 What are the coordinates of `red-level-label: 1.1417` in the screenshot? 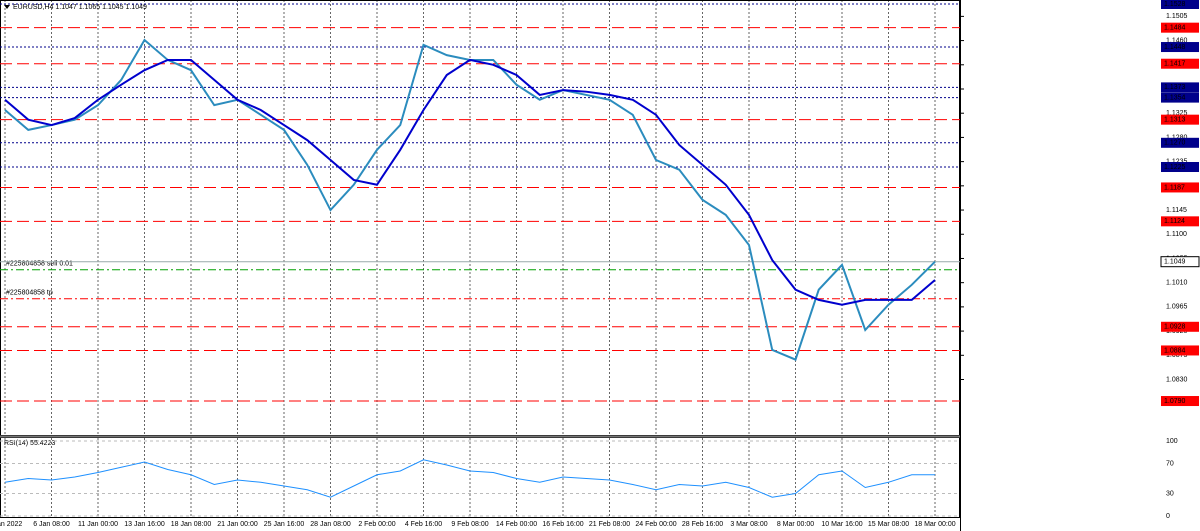 It's located at (1175, 64).